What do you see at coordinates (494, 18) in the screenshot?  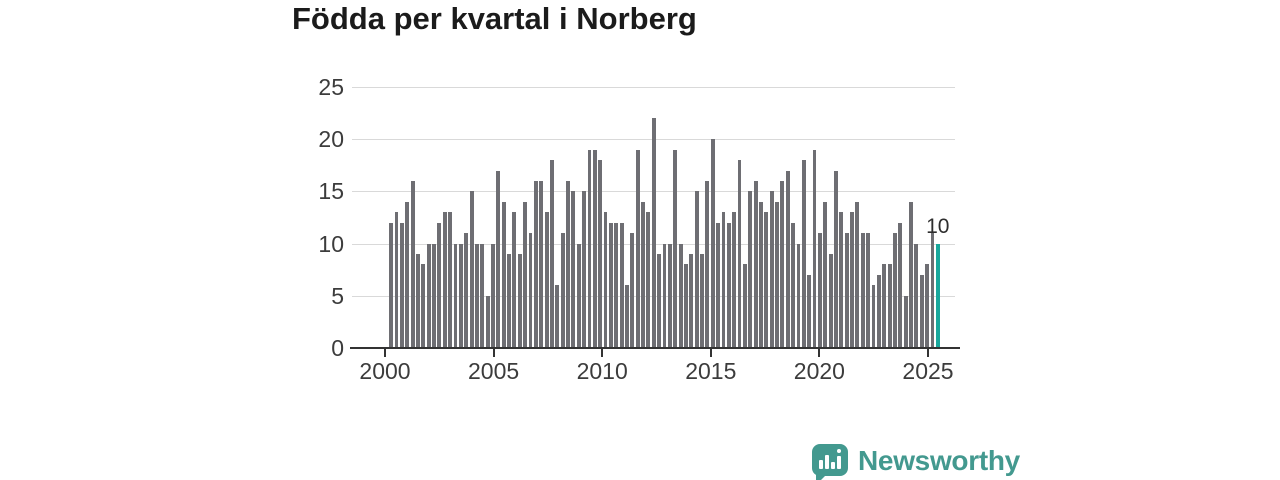 I see `chart-title: Födda per kvartal i Norberg` at bounding box center [494, 18].